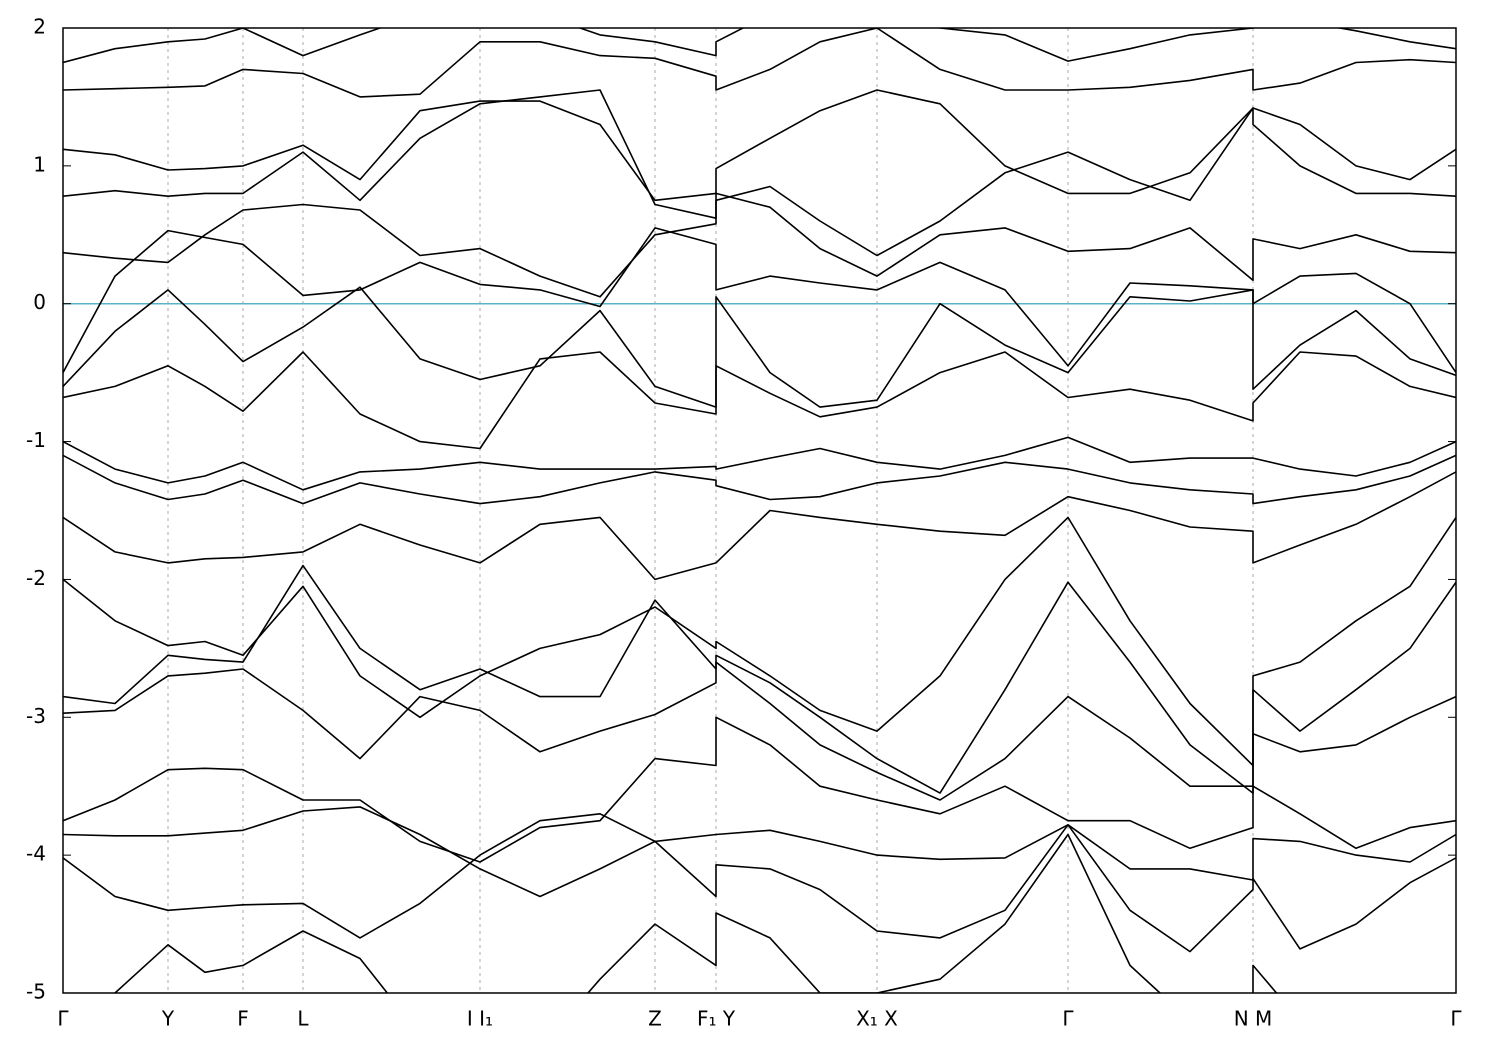  Describe the element at coordinates (877, 1019) in the screenshot. I see `x-tick-label: X₁ X` at that location.